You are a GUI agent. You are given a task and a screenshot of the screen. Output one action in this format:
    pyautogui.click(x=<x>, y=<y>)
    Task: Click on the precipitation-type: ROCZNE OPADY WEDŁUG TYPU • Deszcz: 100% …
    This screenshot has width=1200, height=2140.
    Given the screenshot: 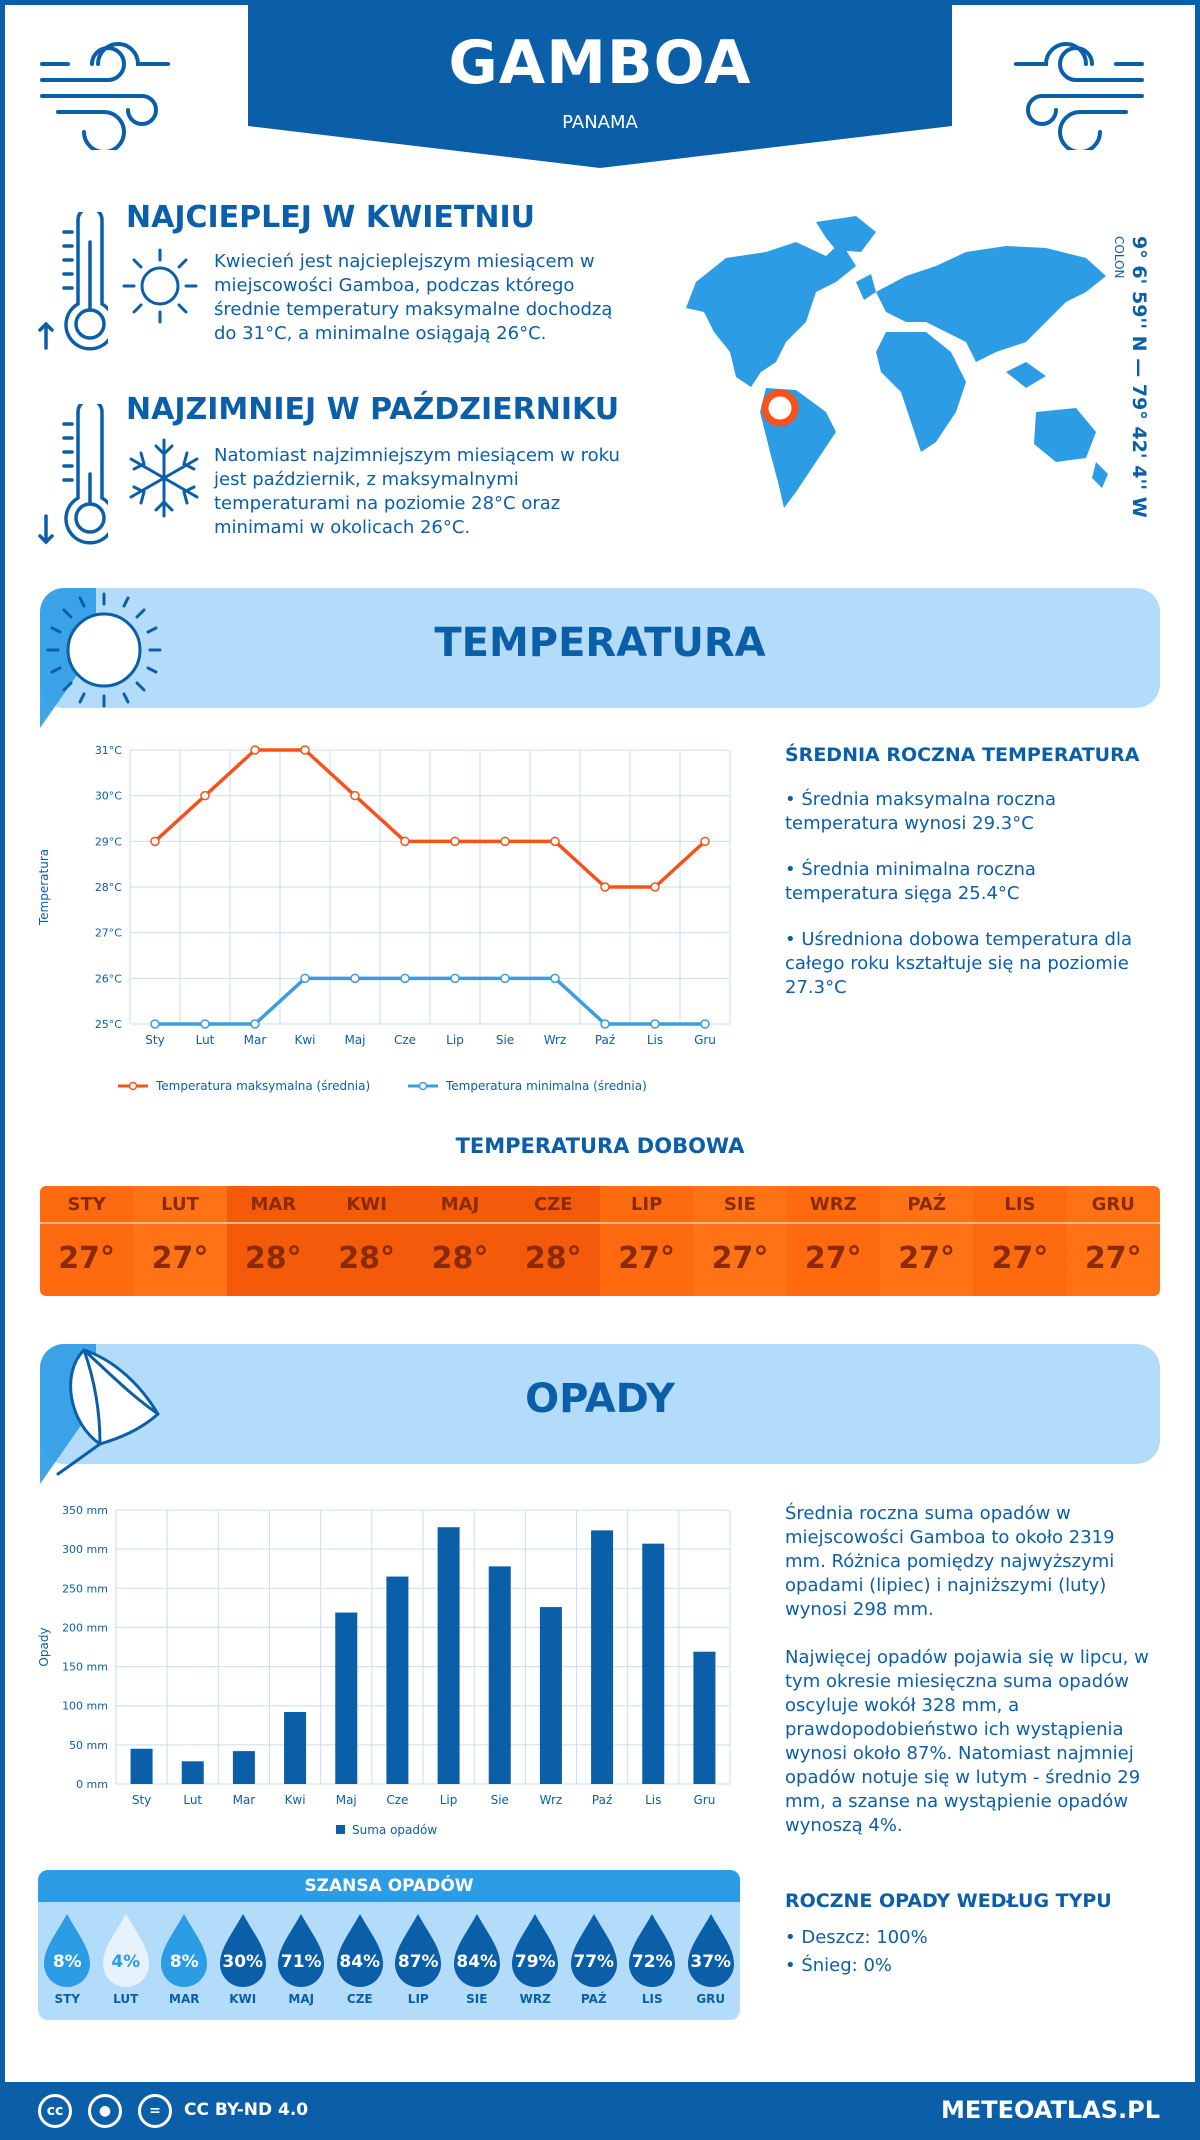 What is the action you would take?
    pyautogui.click(x=967, y=1934)
    